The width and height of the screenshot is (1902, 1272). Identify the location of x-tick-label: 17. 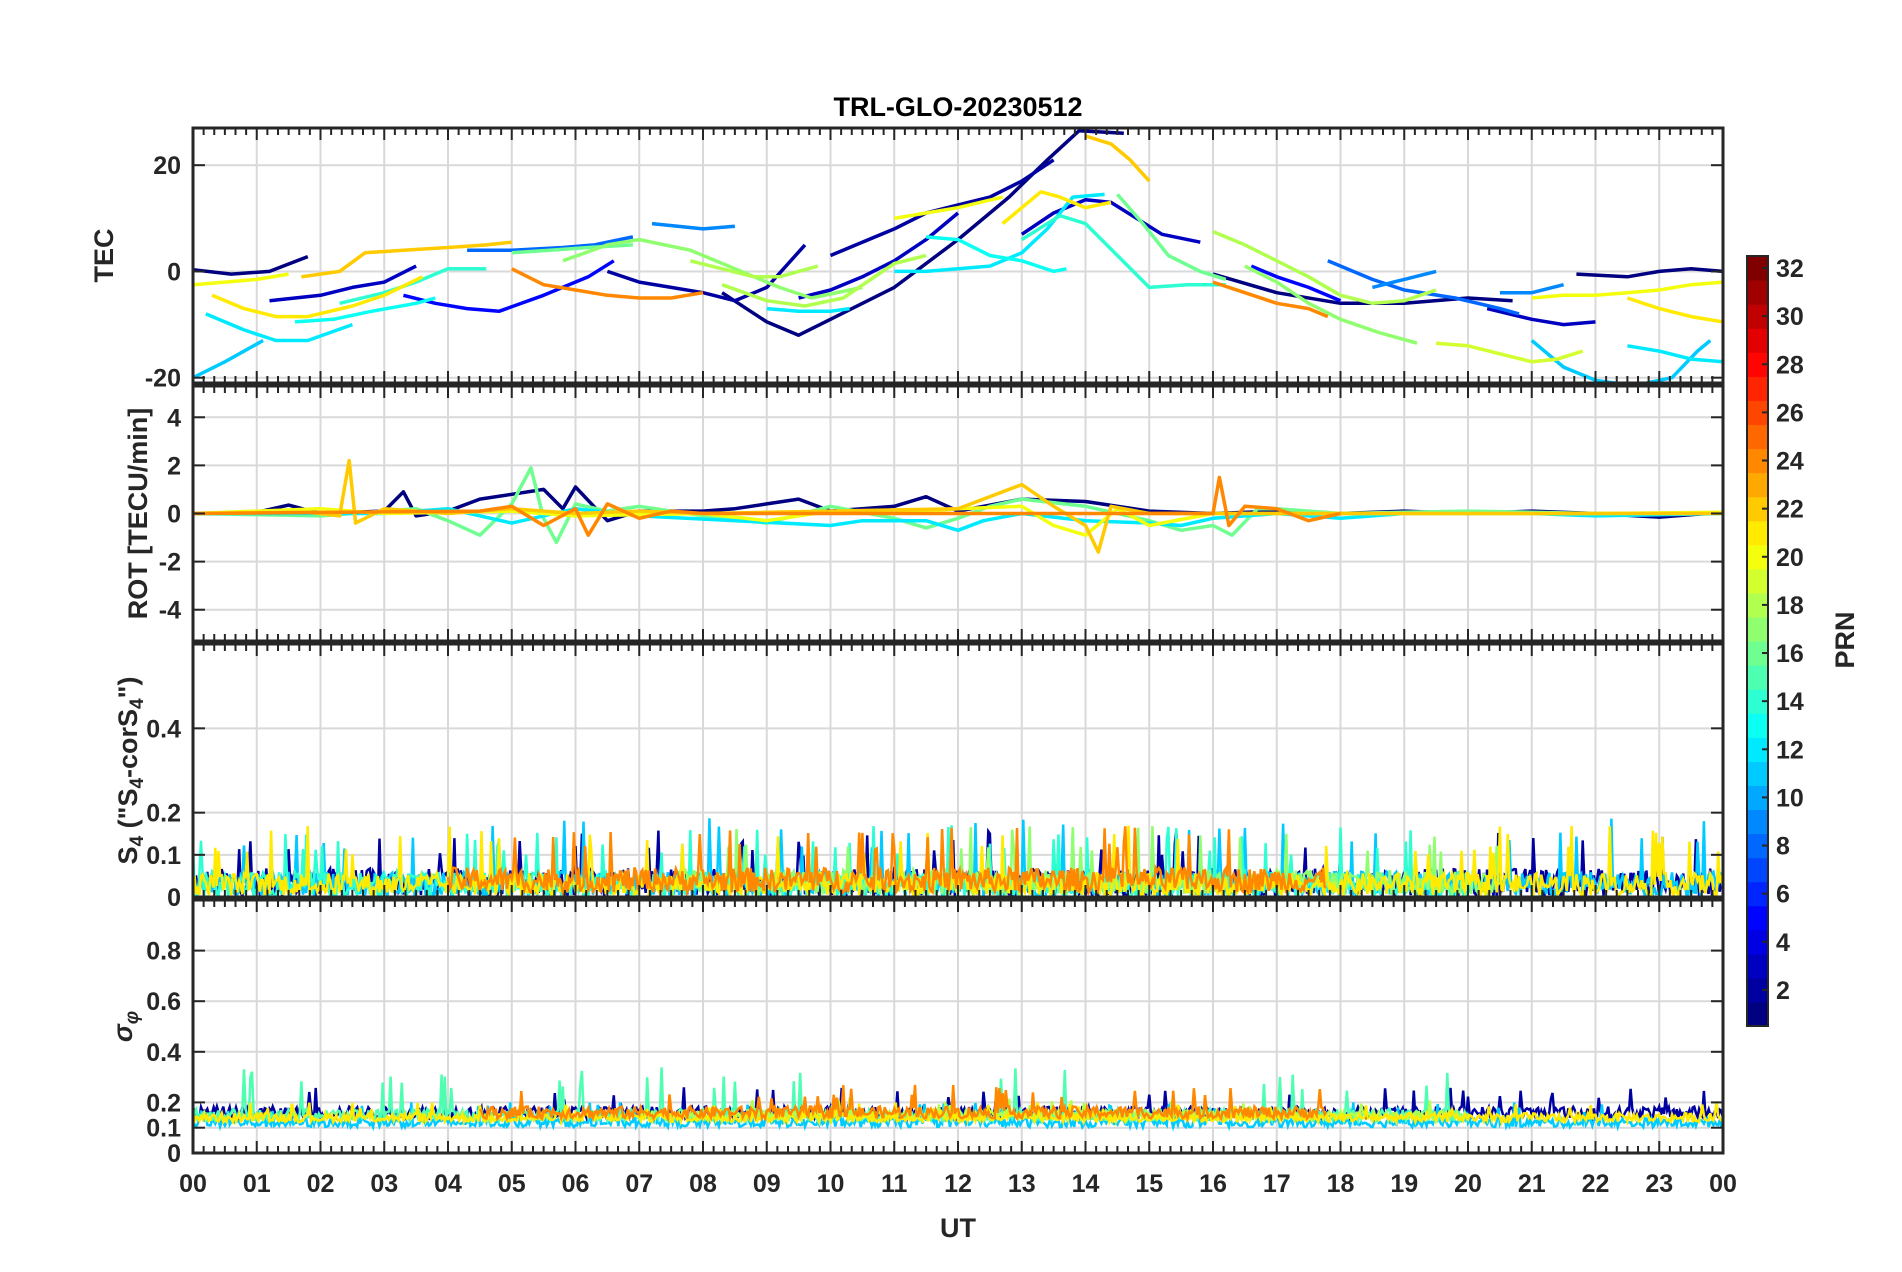
(1277, 1184).